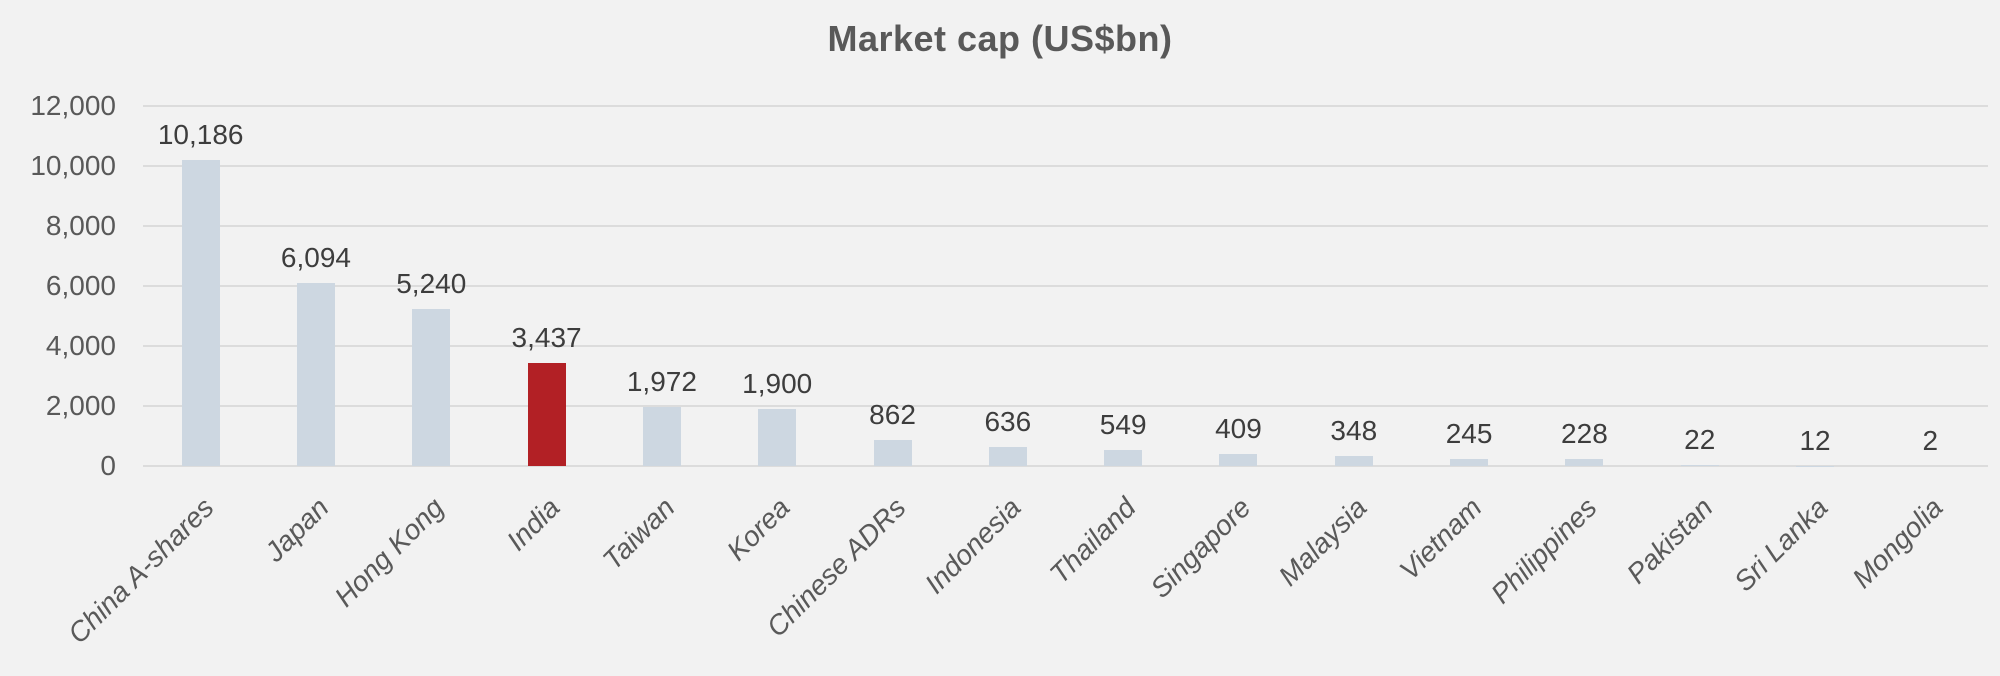  Describe the element at coordinates (73, 165) in the screenshot. I see `y-axis-tick-10000: 10,000` at that location.